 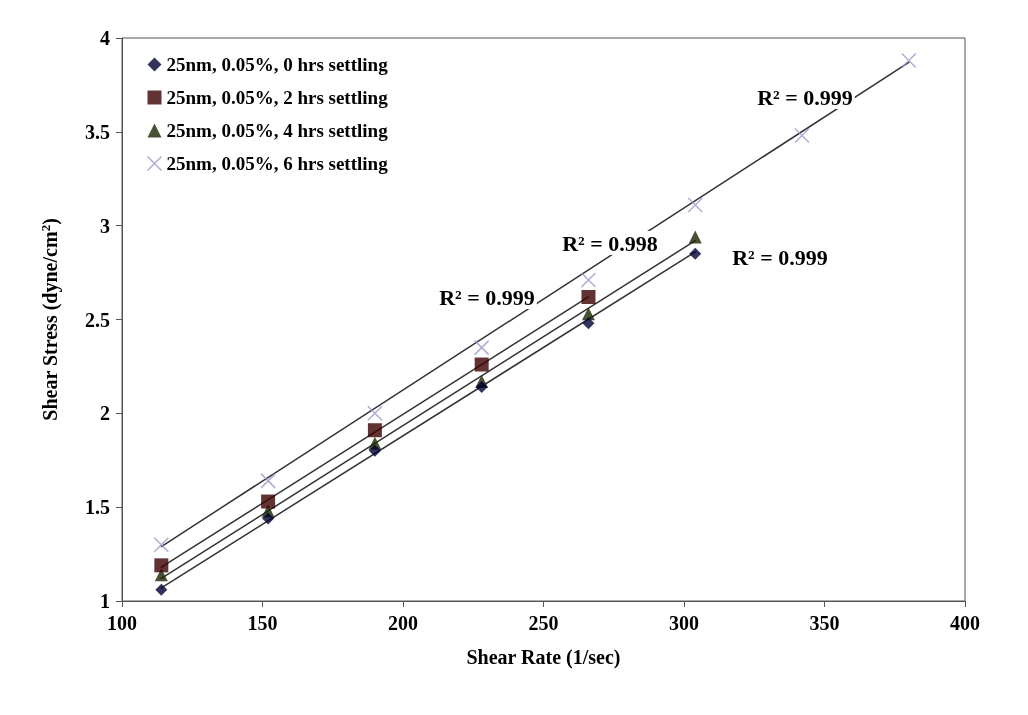 I want to click on legend-label: 25nm, 0.05%, 4 hrs settling, so click(x=277, y=130).